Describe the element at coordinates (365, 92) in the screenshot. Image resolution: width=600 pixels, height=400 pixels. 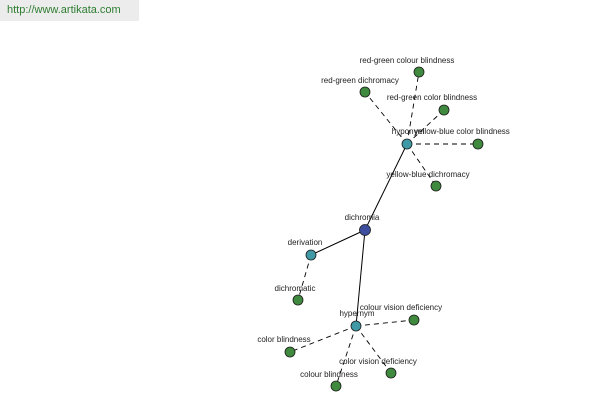
I see `node-red-green-dichromacy` at that location.